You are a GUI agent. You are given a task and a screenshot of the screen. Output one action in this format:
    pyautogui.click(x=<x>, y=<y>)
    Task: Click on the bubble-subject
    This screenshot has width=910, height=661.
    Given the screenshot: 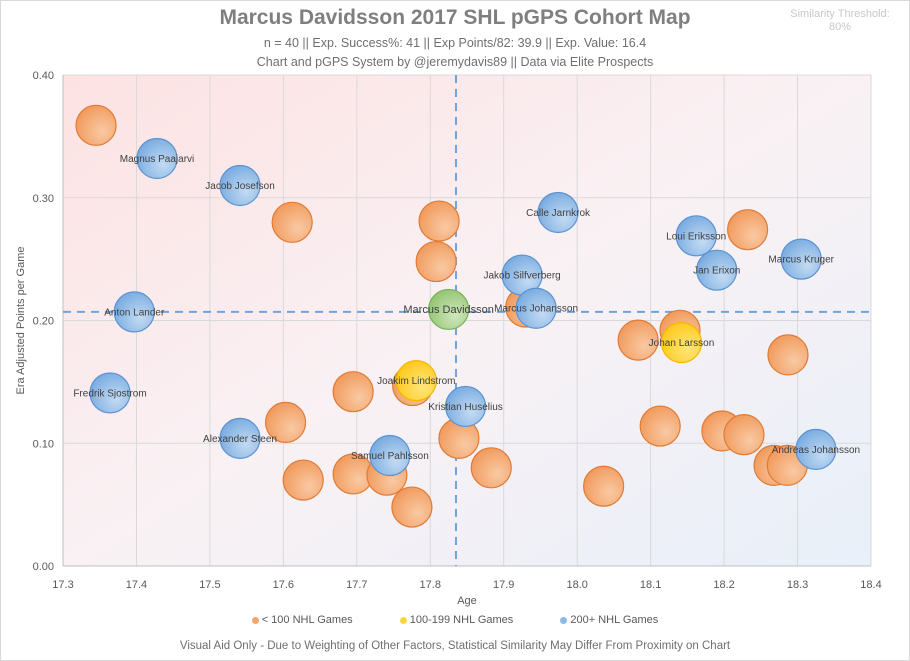 What is the action you would take?
    pyautogui.click(x=449, y=309)
    